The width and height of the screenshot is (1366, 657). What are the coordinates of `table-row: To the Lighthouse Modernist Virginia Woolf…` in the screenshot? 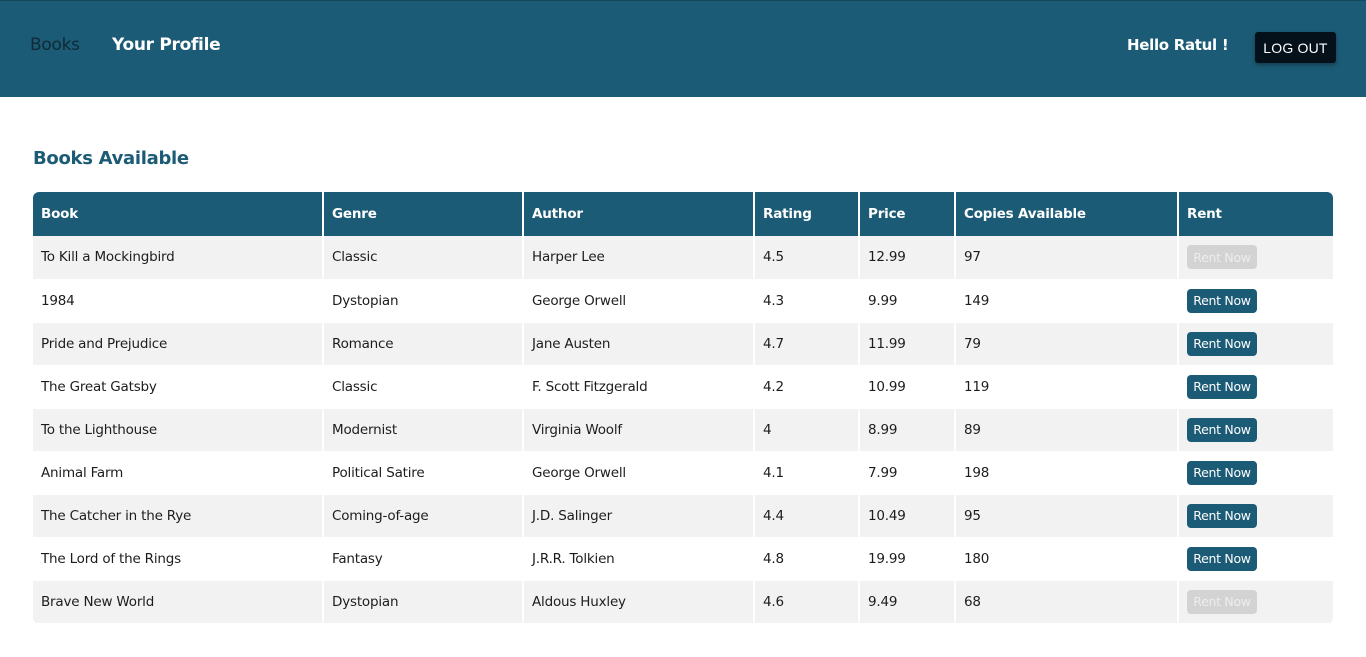 It's located at (683, 429).